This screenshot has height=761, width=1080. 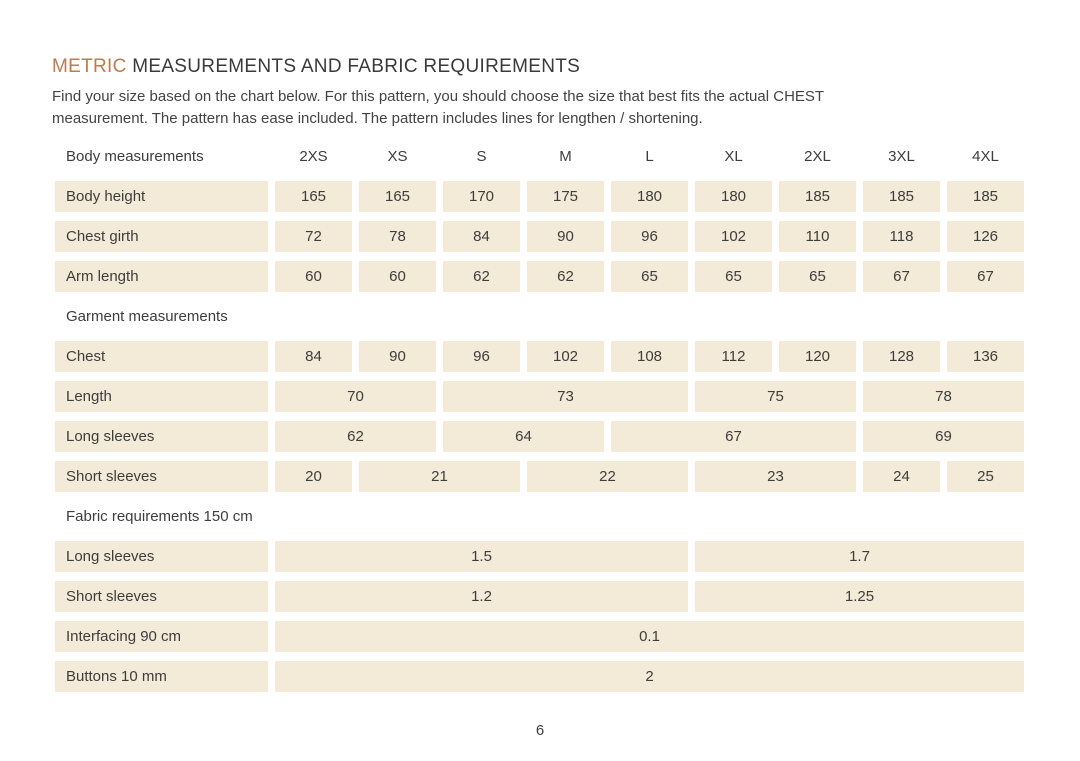 What do you see at coordinates (943, 436) in the screenshot?
I see `value-cell: 69` at bounding box center [943, 436].